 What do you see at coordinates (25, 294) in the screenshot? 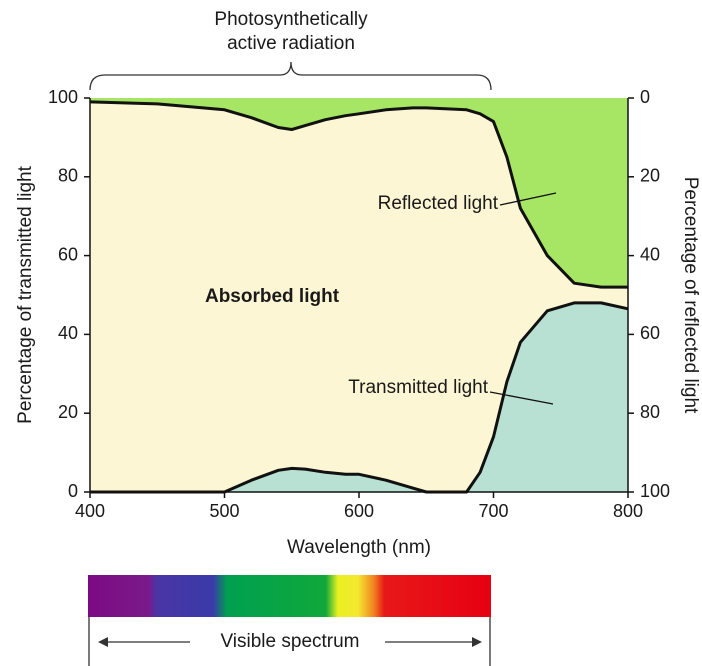
I see `y-axis-label: Percentage of transmitted light` at bounding box center [25, 294].